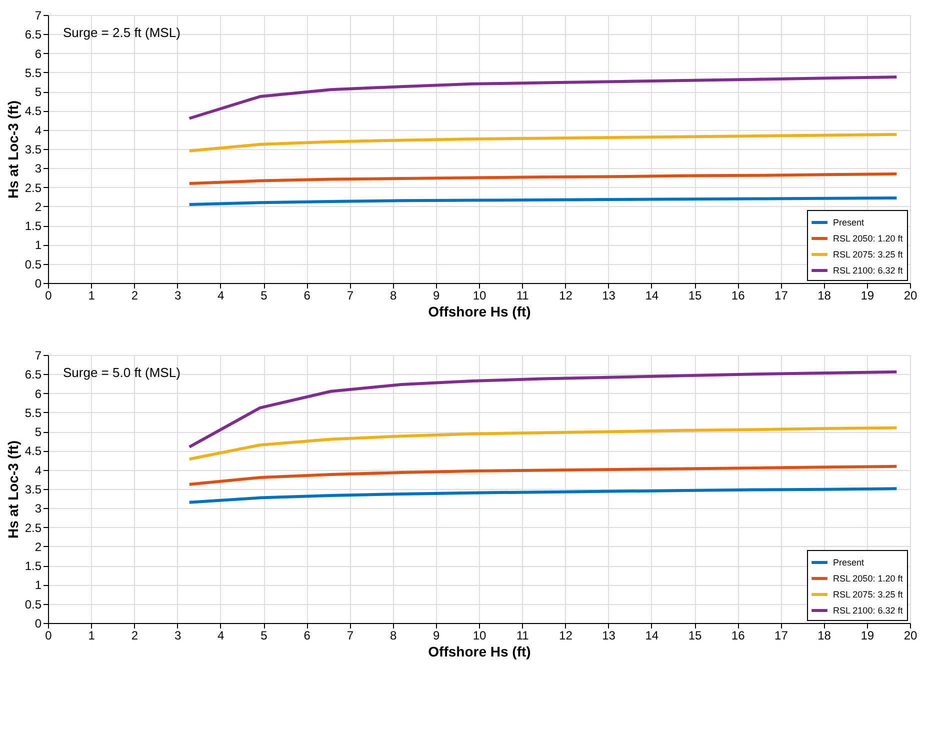 The width and height of the screenshot is (935, 747). What do you see at coordinates (121, 32) in the screenshot?
I see `annotation: Surge = 2.5 ft (MSL)` at bounding box center [121, 32].